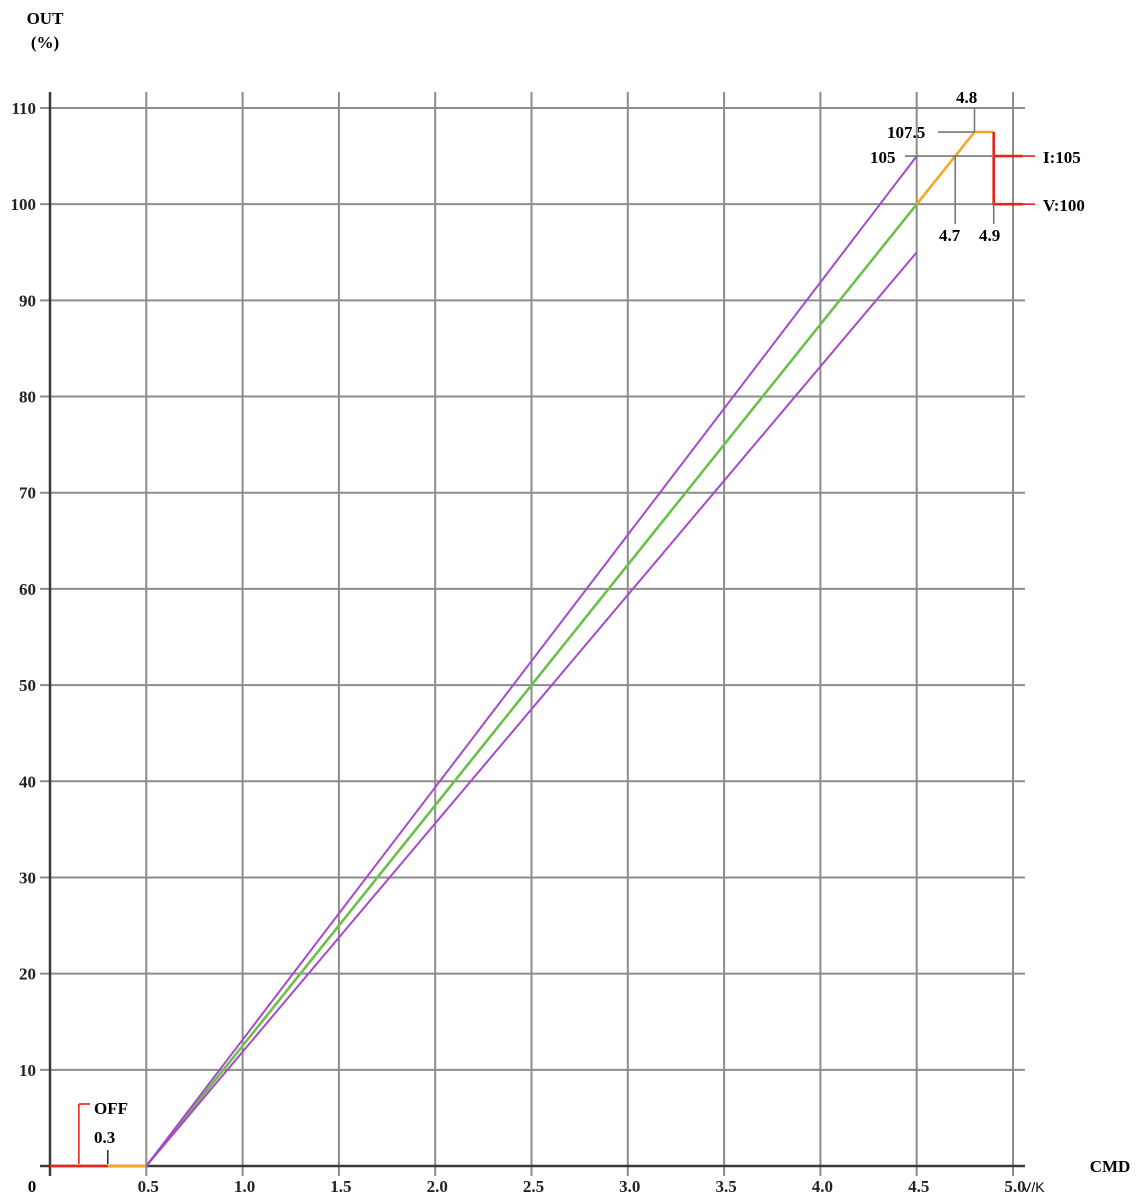 Image resolution: width=1138 pixels, height=1198 pixels. I want to click on y-tick-label: 50, so click(27, 685).